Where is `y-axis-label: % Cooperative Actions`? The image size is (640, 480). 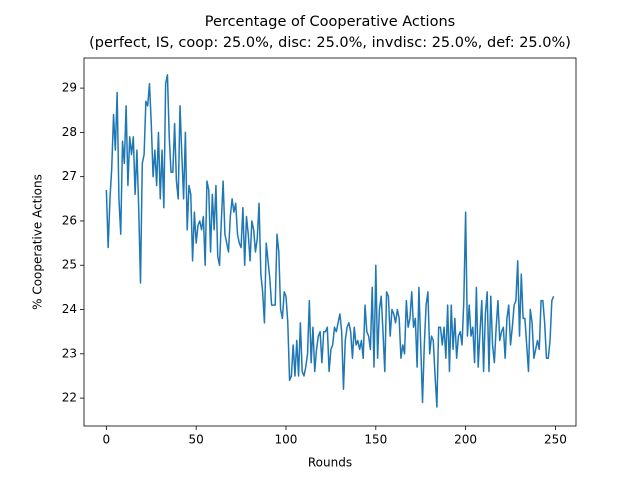 y-axis-label: % Cooperative Actions is located at coordinates (38, 242).